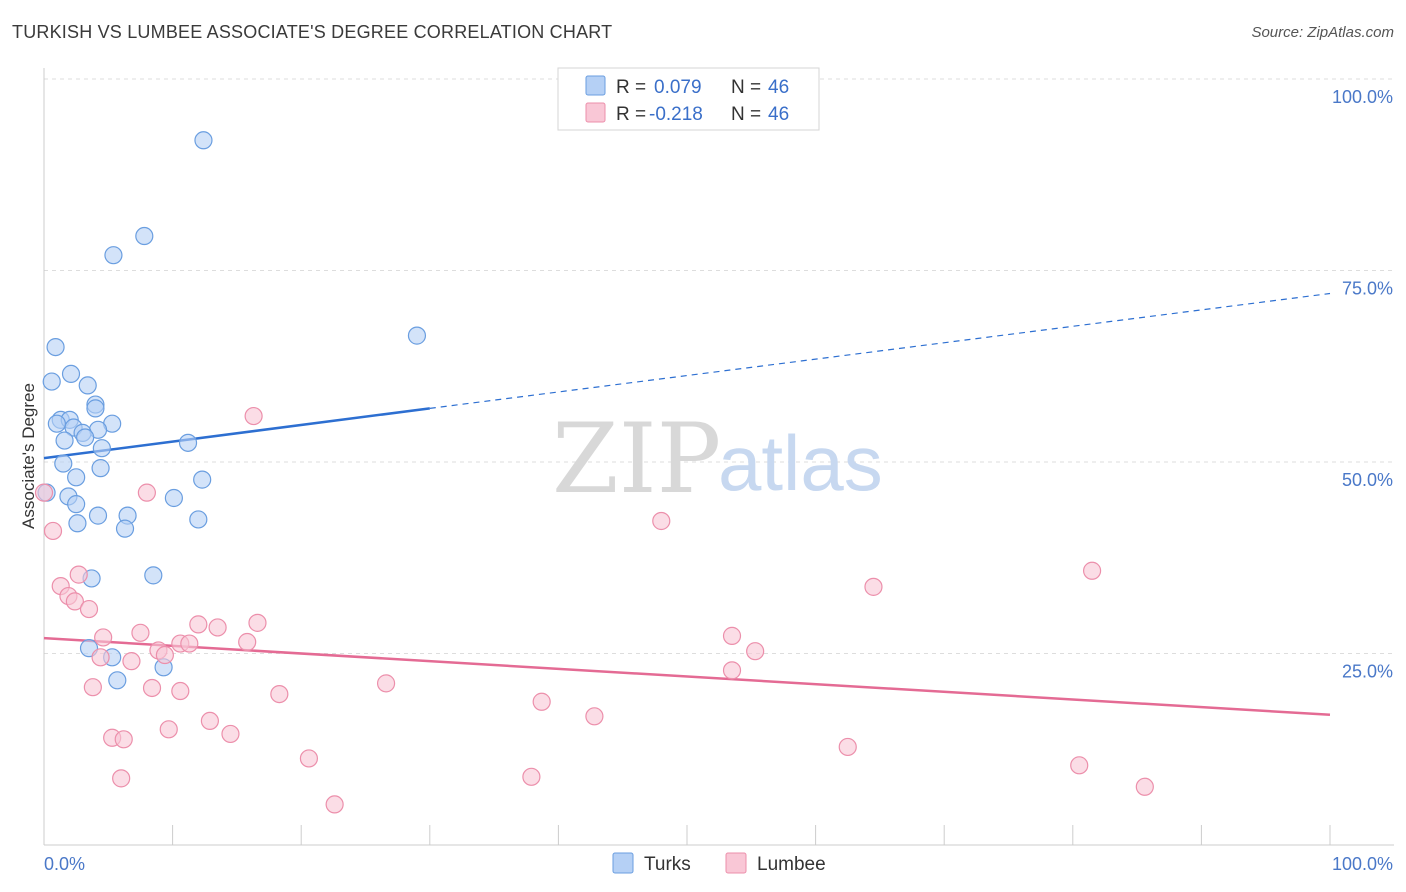 Image resolution: width=1406 pixels, height=892 pixels. Describe the element at coordinates (746, 114) in the screenshot. I see `legend-lumbee-n-label: N =` at that location.